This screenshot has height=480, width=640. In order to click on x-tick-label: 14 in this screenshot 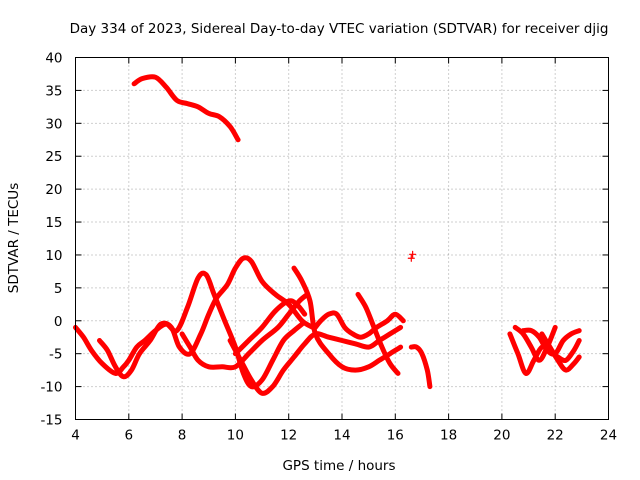, I will do `click(341, 436)`.